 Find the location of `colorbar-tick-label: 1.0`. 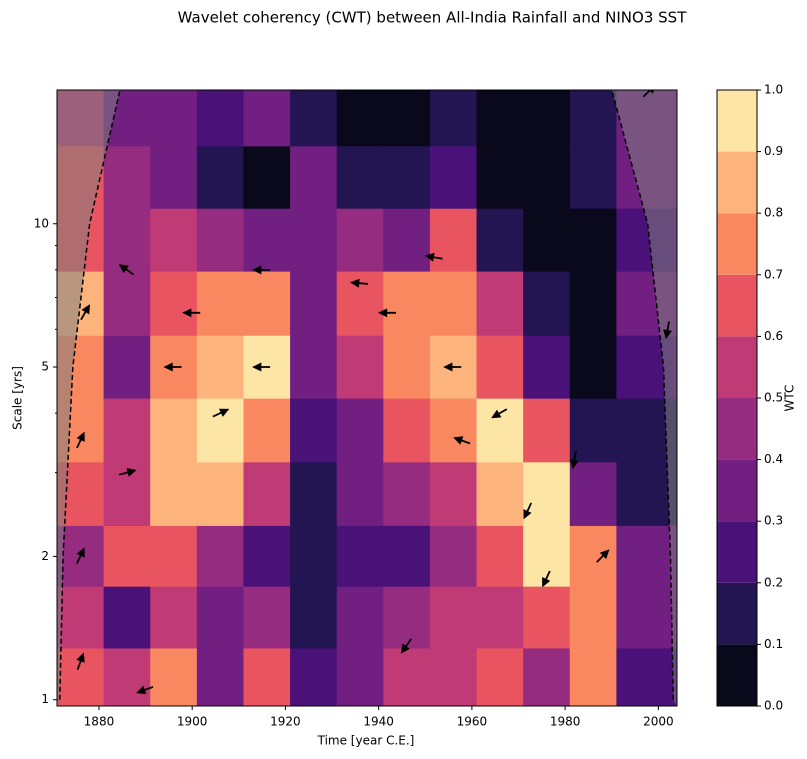

colorbar-tick-label: 1.0 is located at coordinates (773, 90).